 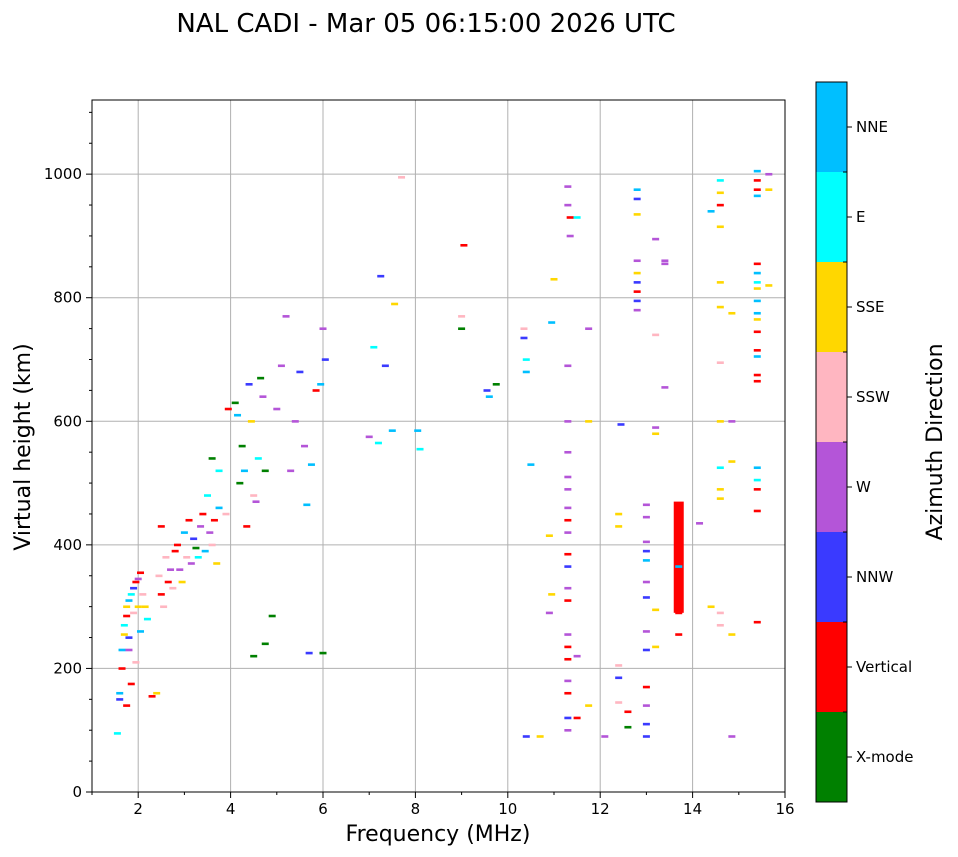 I want to click on y-axis-ticks: 0 200 400 600 800 1000, so click(x=68, y=456).